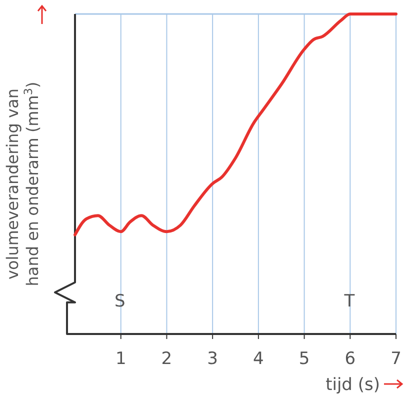 The image size is (414, 400). What do you see at coordinates (120, 302) in the screenshot?
I see `annotation: S` at bounding box center [120, 302].